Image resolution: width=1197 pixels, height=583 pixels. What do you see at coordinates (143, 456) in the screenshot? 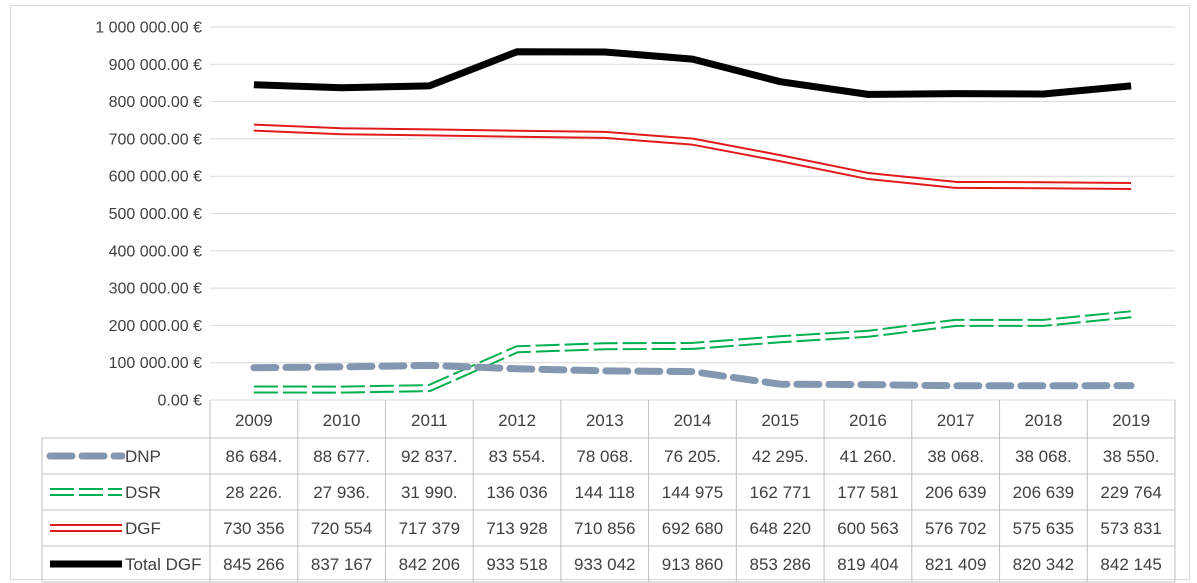
I see `legend-label-dnp: DNP` at bounding box center [143, 456].